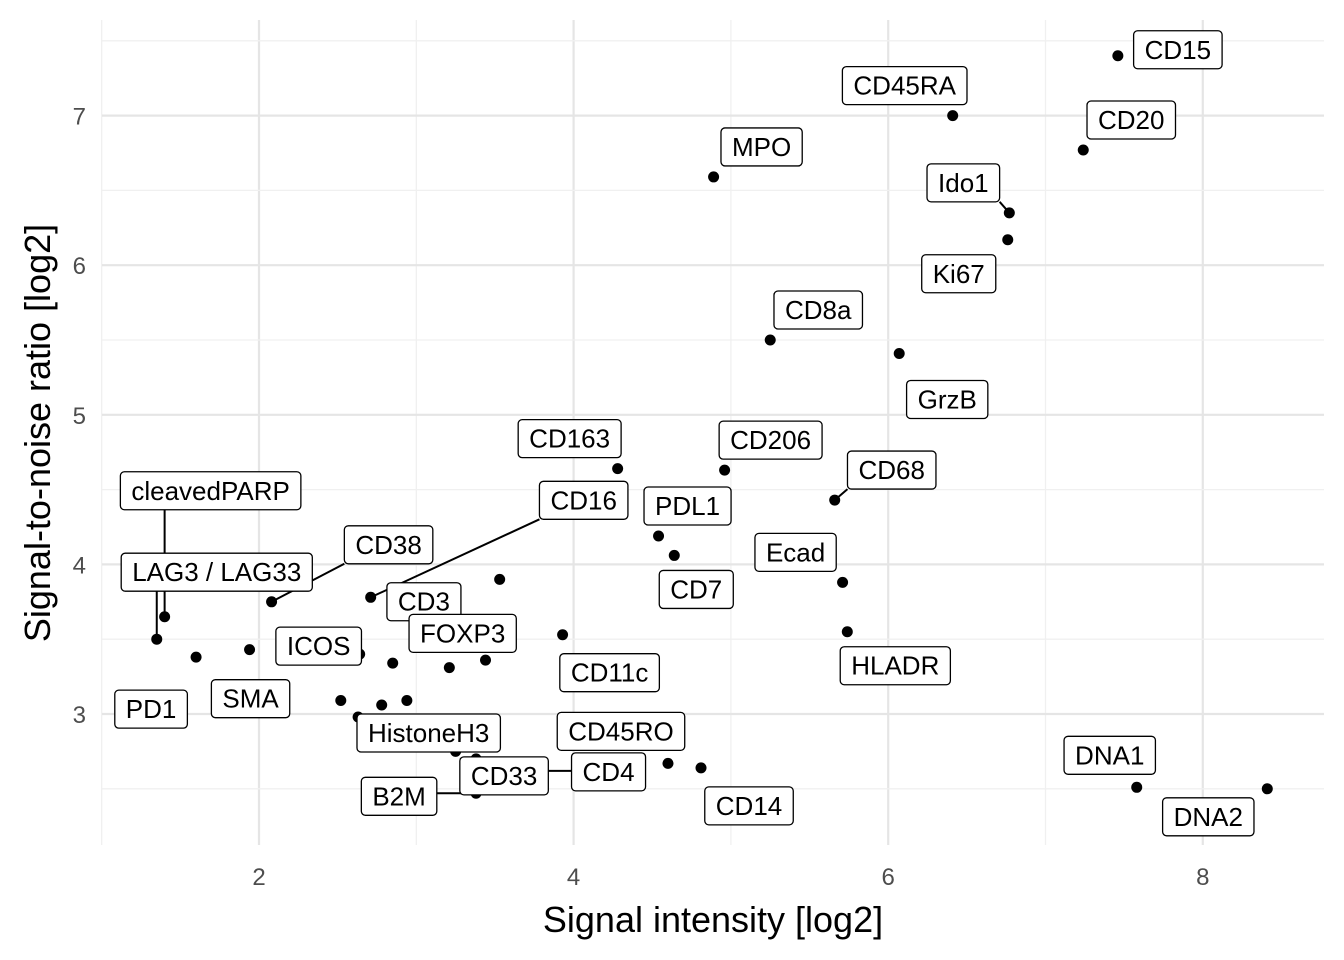 This screenshot has width=1344, height=960. I want to click on point-label: CD45RA, so click(904, 85).